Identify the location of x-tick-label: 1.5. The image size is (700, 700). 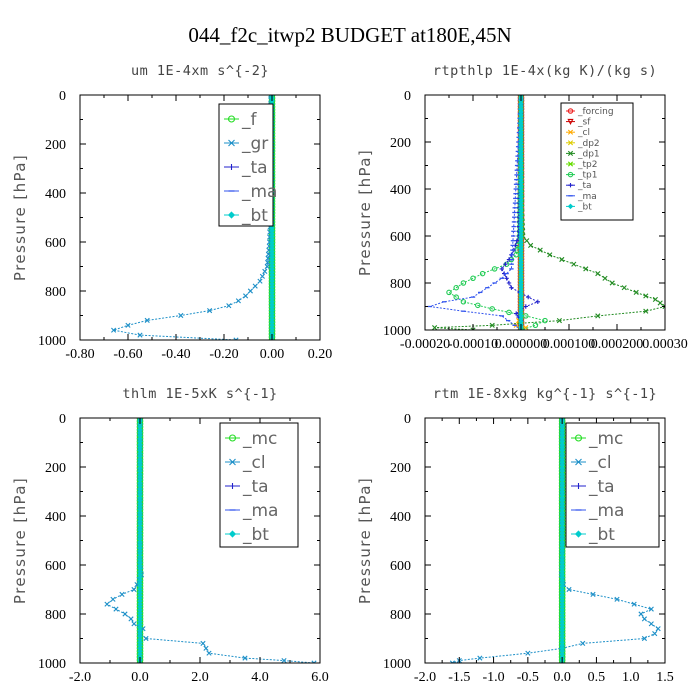
(665, 677).